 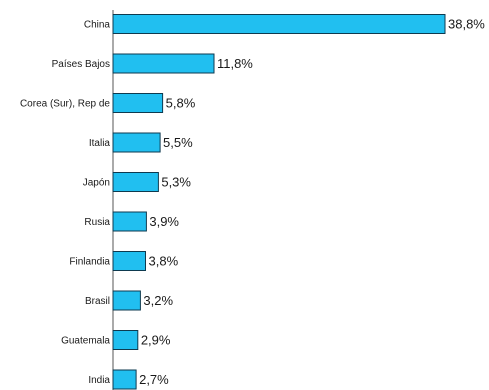 I want to click on bar-row: Países Bajos 11,8%, so click(x=152, y=63).